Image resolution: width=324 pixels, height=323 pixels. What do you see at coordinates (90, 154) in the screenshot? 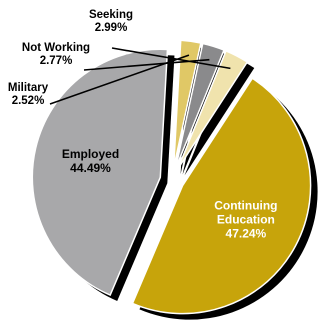
I see `slice-label-employed: Employed` at bounding box center [90, 154].